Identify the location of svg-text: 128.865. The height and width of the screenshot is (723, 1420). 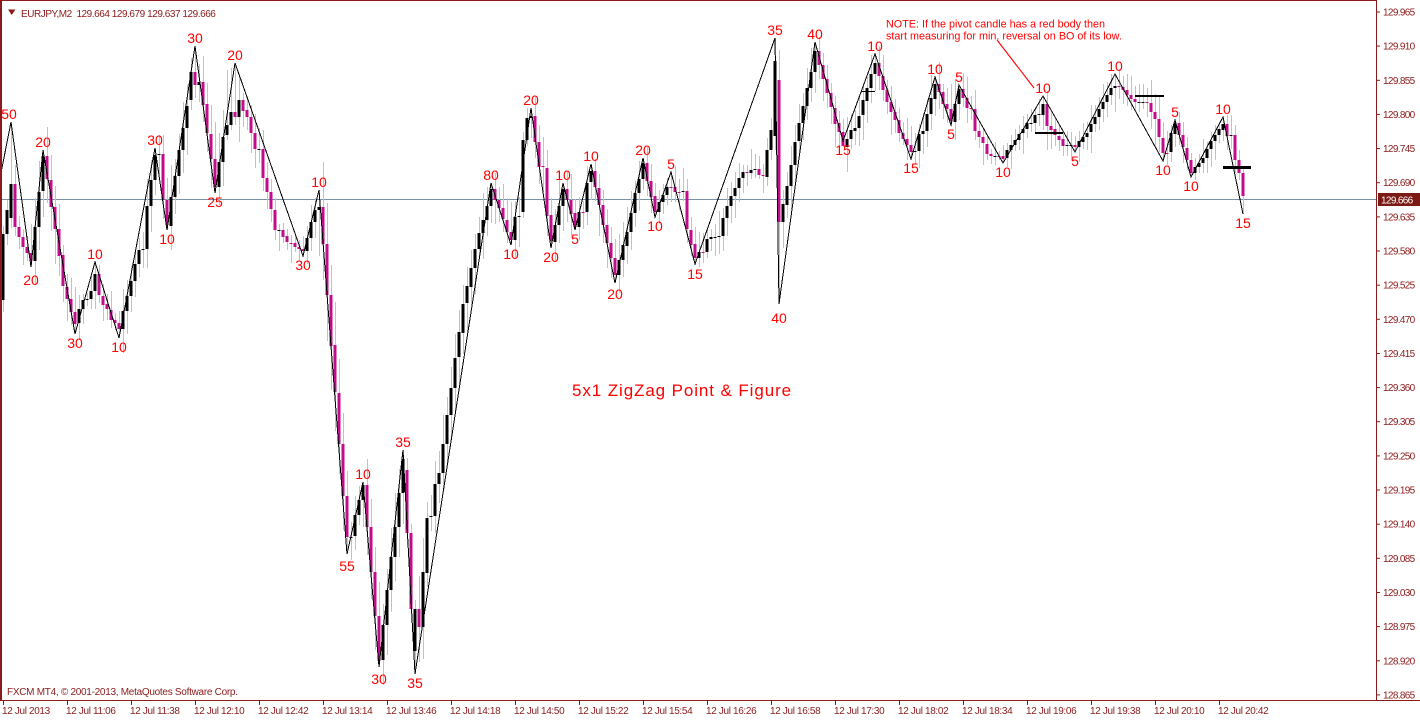
(1399, 695).